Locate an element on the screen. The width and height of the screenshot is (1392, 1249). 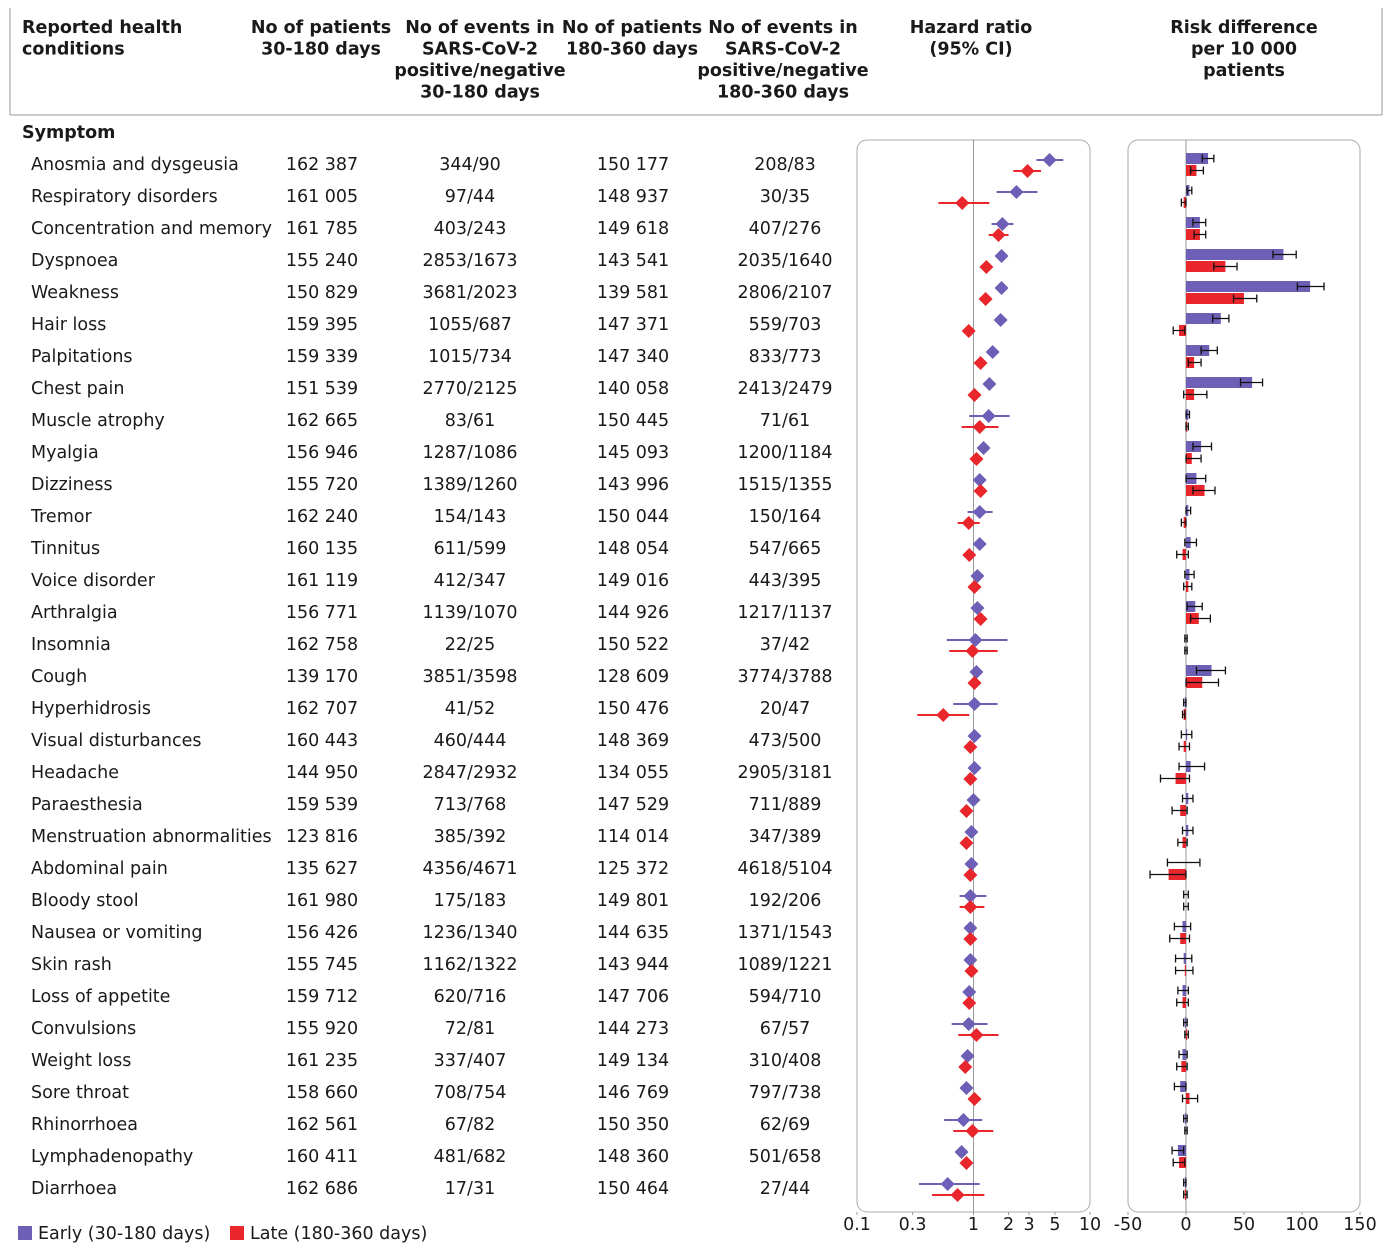
table-cell: 403/243 is located at coordinates (470, 229).